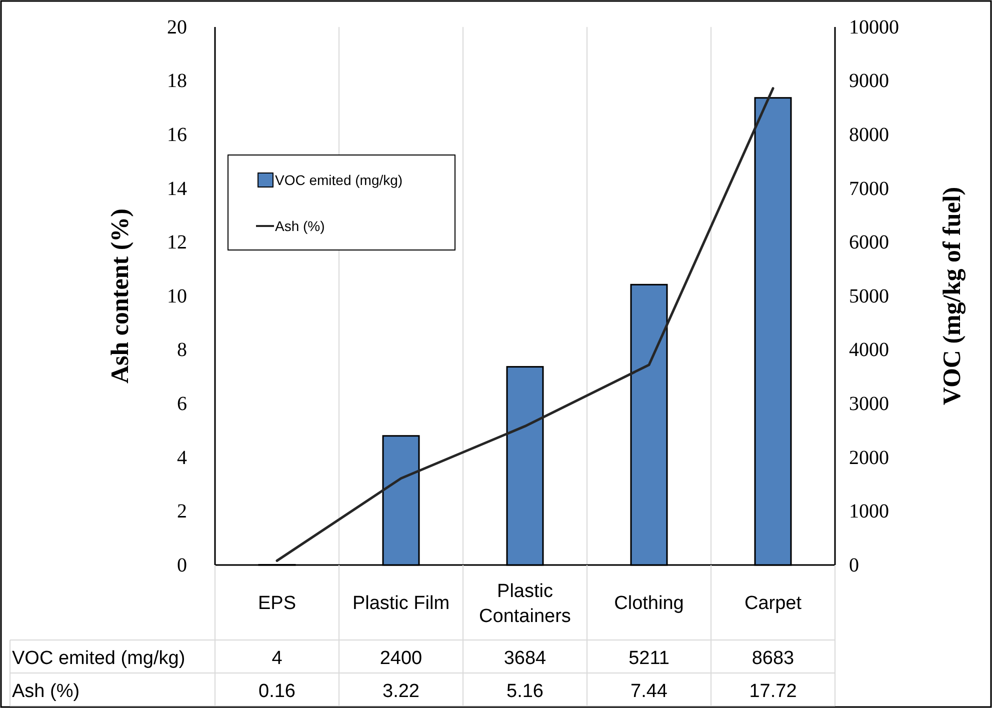  Describe the element at coordinates (99, 658) in the screenshot. I see `text: VOC emited (mg/kg)` at that location.